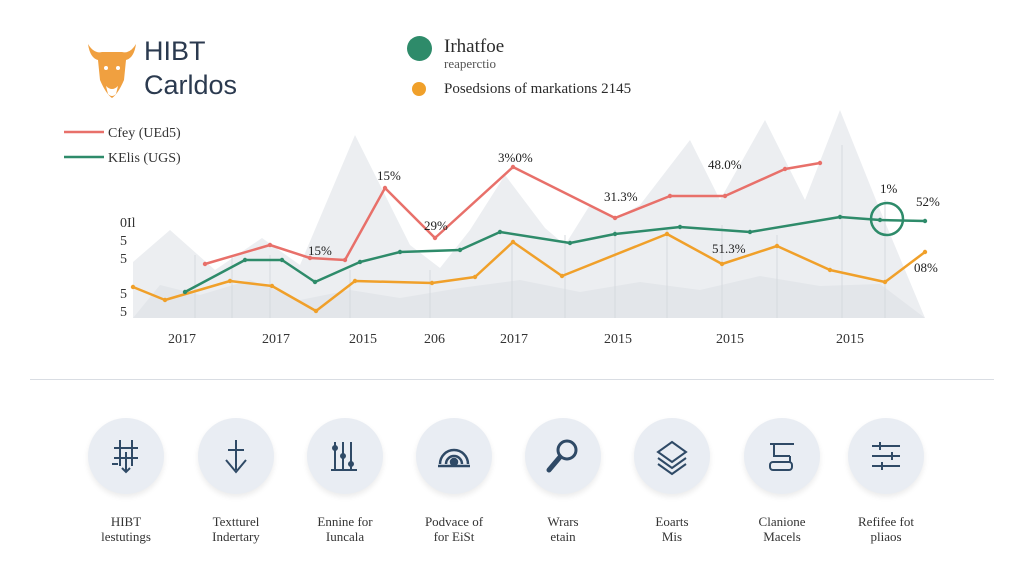 This screenshot has width=1024, height=576. Describe the element at coordinates (470, 63) in the screenshot. I see `legend-label-green-sub: reaperctio` at that location.